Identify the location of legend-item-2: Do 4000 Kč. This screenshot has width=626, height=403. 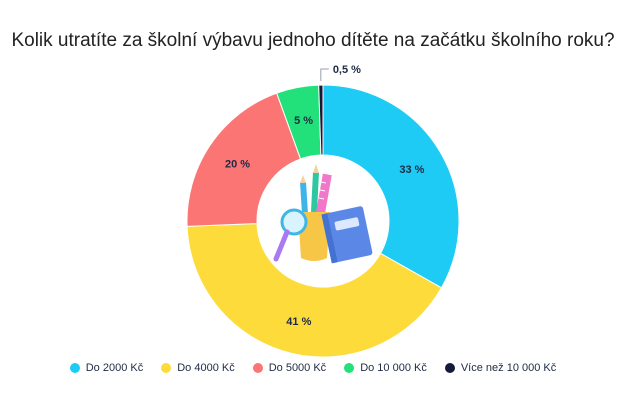
(198, 368).